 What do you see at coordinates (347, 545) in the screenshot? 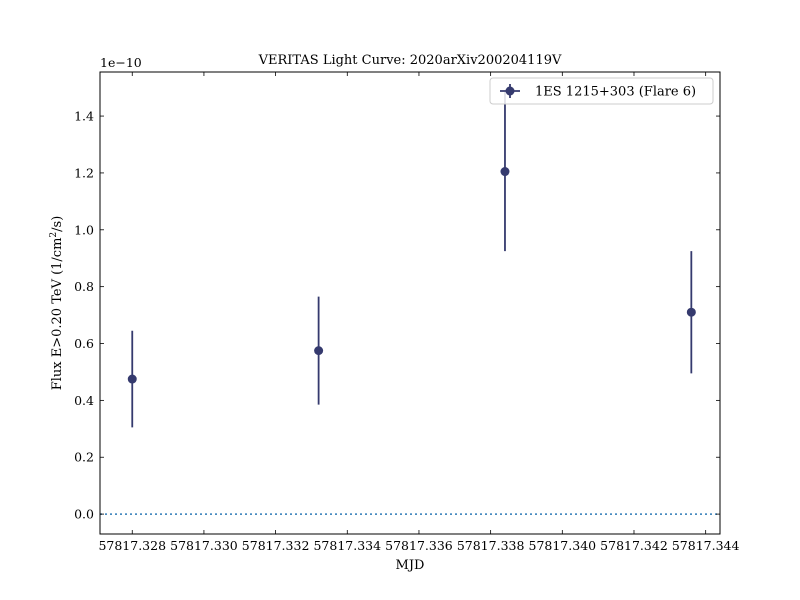
I see `x-tick-label: 57817.334` at bounding box center [347, 545].